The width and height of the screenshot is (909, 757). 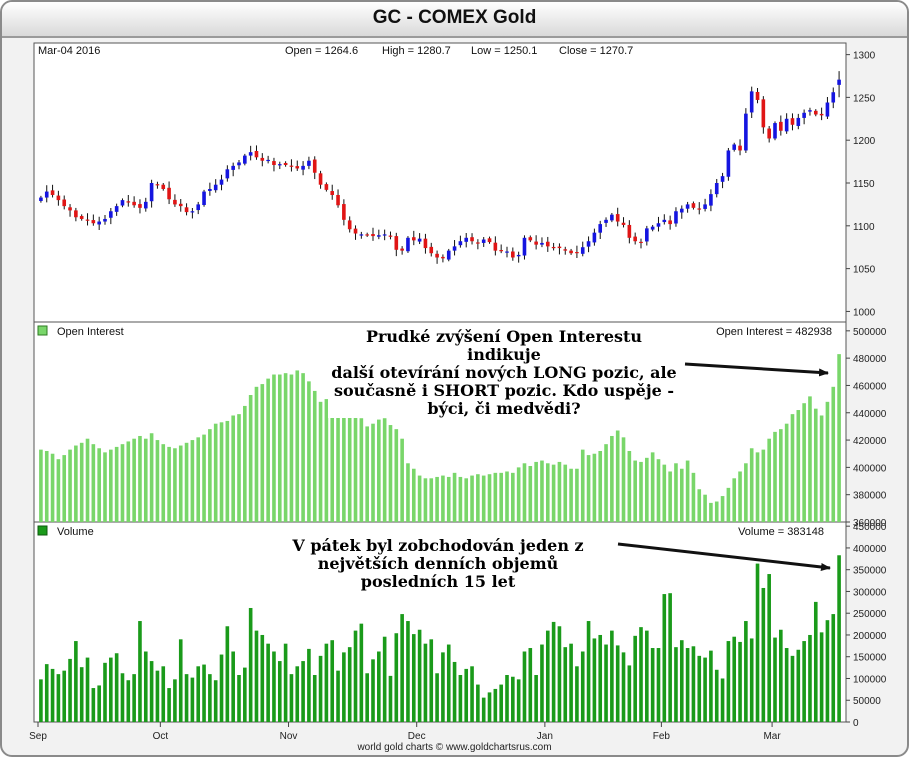 What do you see at coordinates (90, 332) in the screenshot?
I see `open-interest-label: Open Interest` at bounding box center [90, 332].